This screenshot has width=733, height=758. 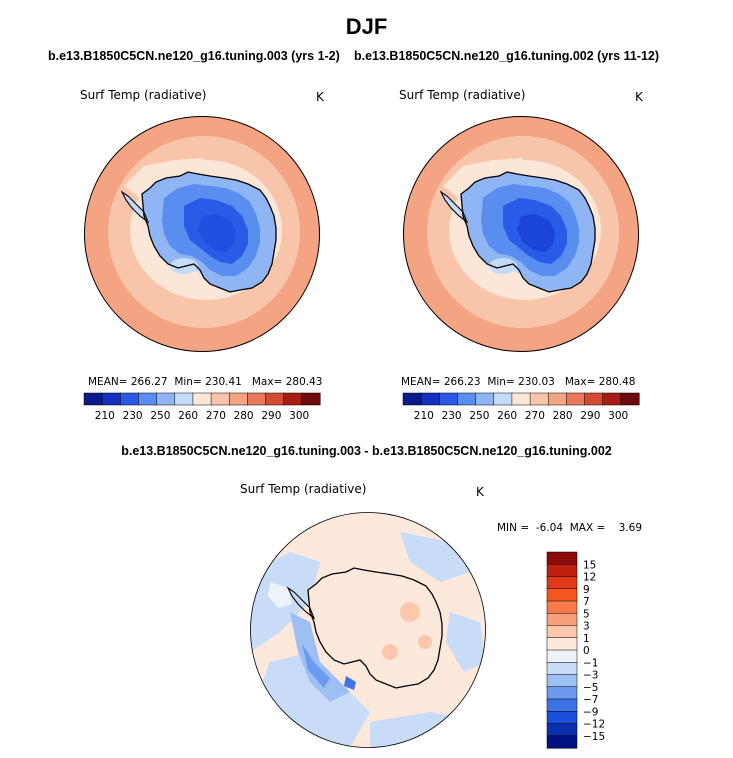 What do you see at coordinates (586, 614) in the screenshot?
I see `colorbar-tick-label: 5` at bounding box center [586, 614].